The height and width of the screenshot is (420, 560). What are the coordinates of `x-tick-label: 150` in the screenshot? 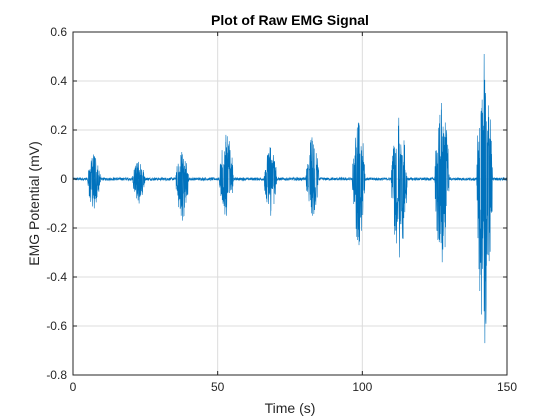 It's located at (507, 387).